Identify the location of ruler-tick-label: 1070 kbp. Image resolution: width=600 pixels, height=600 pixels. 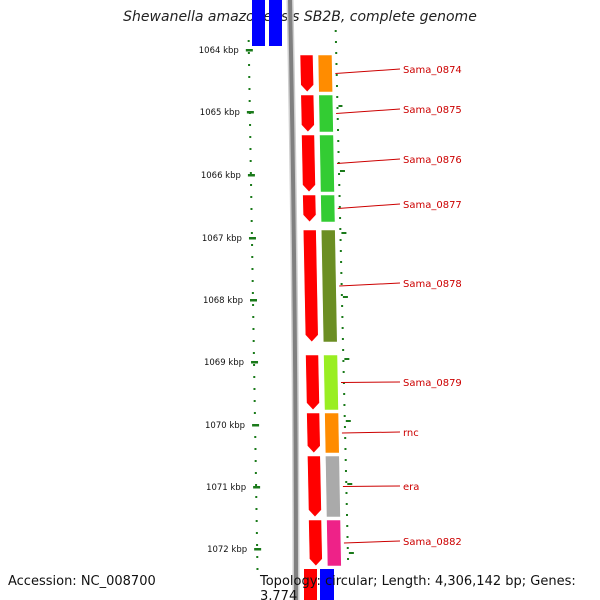
(225, 426).